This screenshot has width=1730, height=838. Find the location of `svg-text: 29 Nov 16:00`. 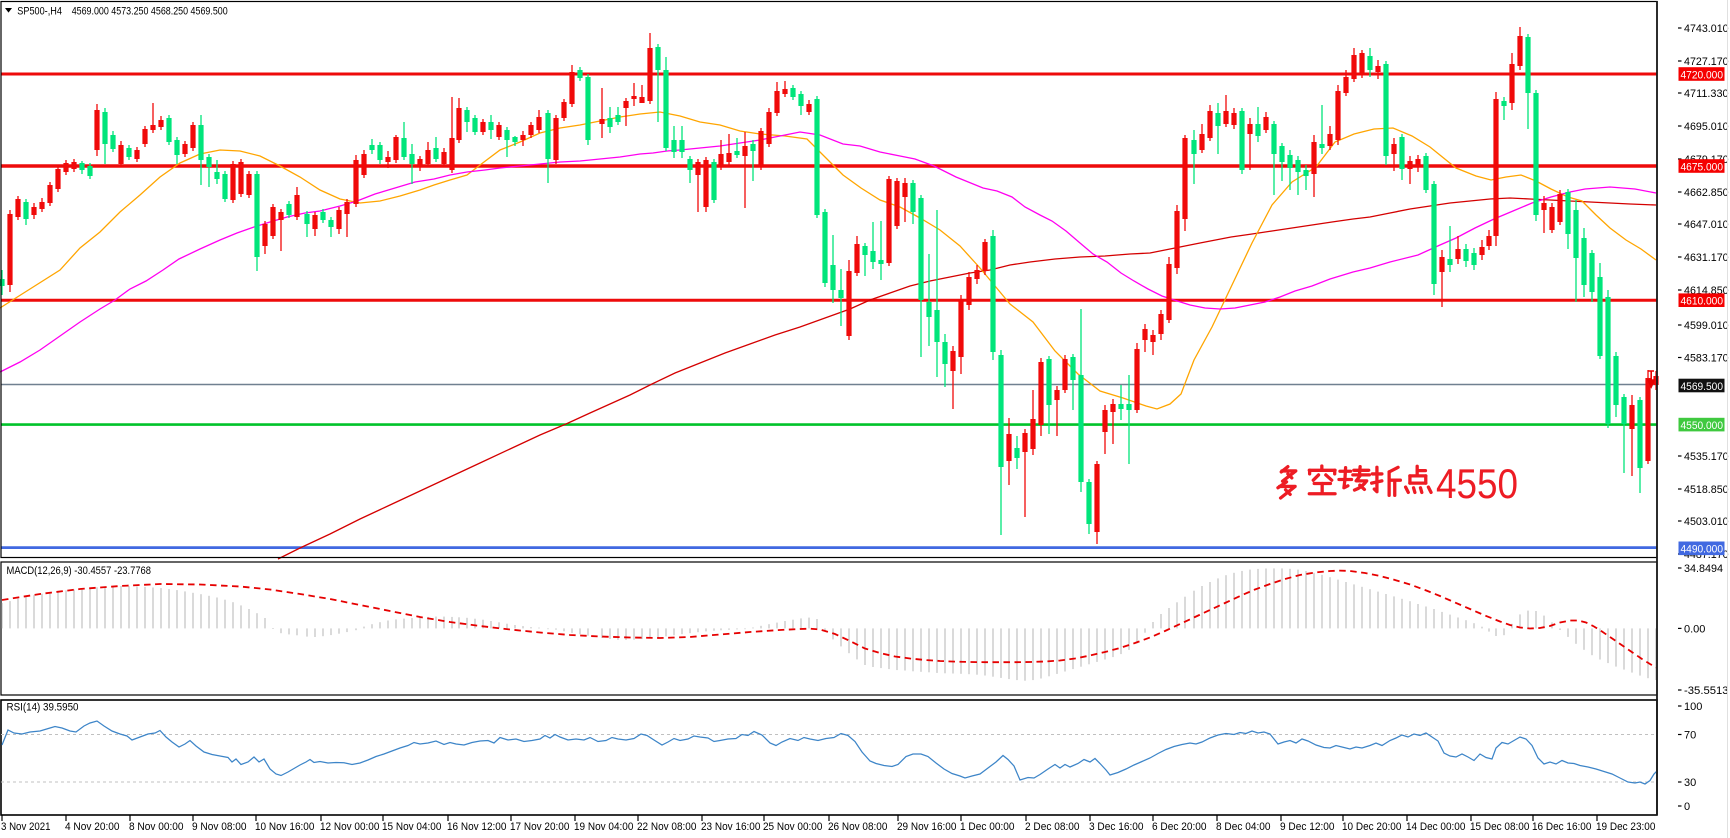

svg-text: 29 Nov 16:00 is located at coordinates (926, 827).